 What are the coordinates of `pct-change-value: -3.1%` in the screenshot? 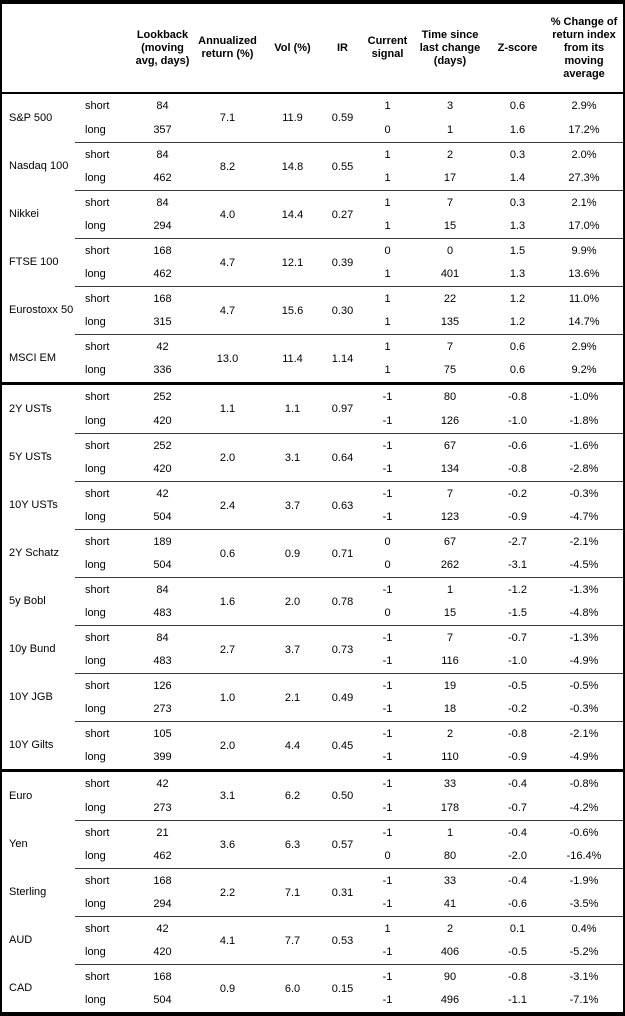 It's located at (584, 976).